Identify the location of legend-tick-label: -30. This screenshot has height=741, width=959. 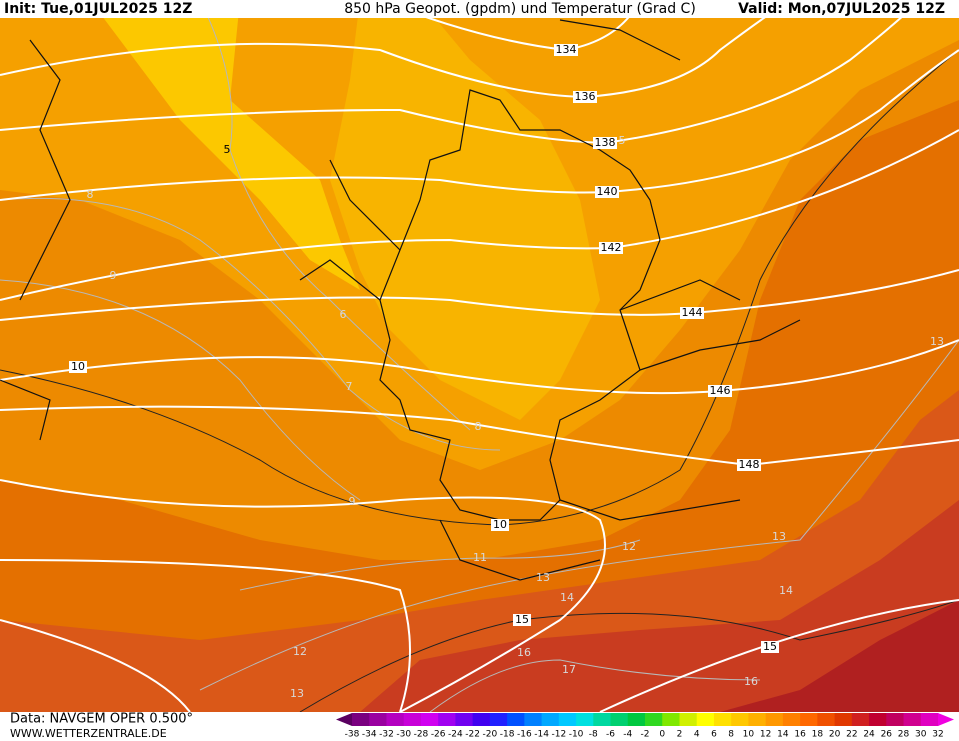
(403, 735).